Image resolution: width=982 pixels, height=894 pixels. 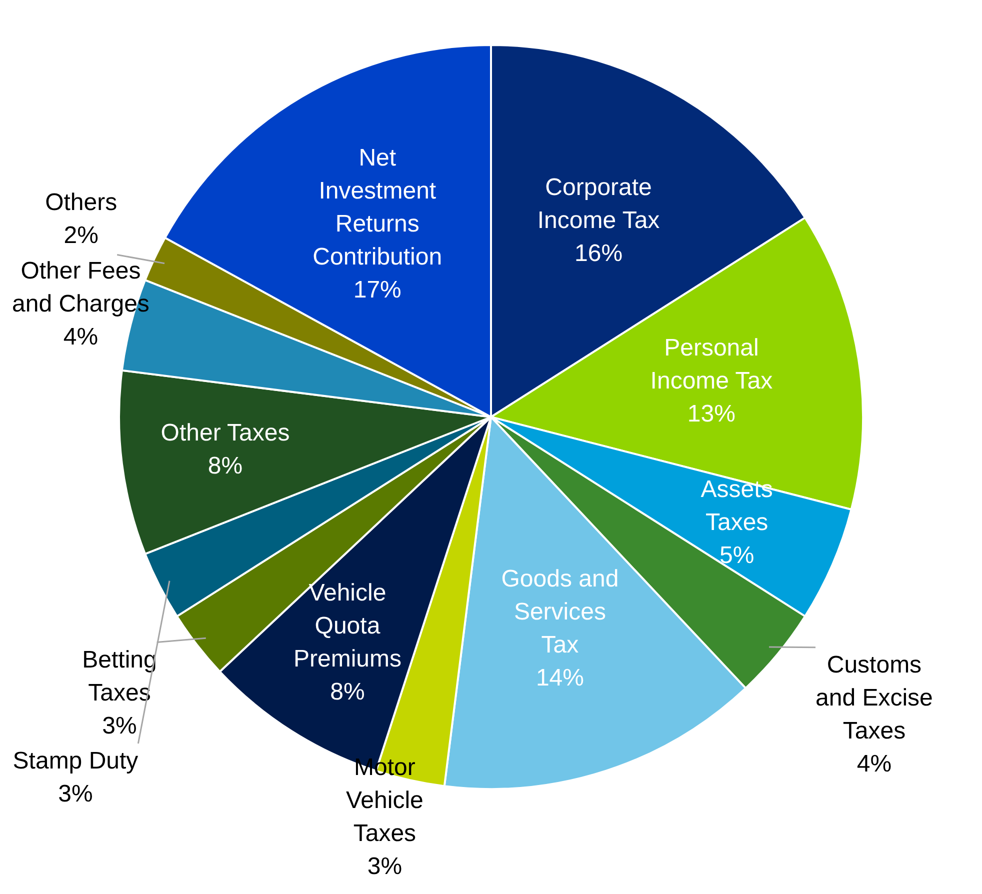 I want to click on slice-label: Vehicle Quota Premiums, so click(x=347, y=625).